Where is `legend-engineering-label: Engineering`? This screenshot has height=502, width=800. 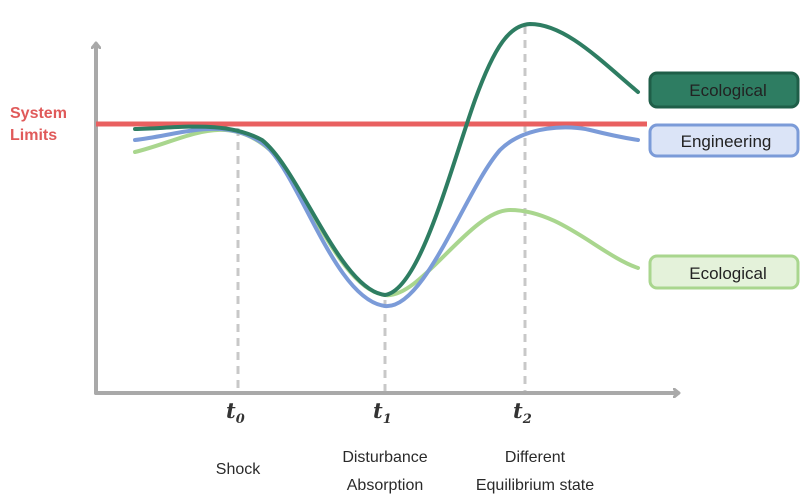 legend-engineering-label: Engineering is located at coordinates (726, 141).